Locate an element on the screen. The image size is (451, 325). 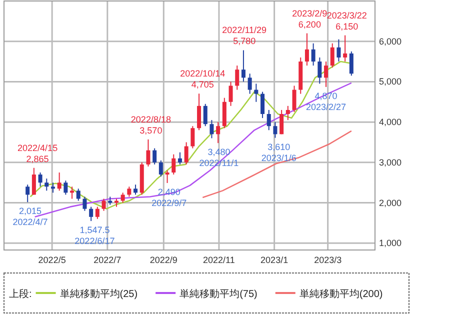
x-tick-label: 2023/1 is located at coordinates (274, 260).